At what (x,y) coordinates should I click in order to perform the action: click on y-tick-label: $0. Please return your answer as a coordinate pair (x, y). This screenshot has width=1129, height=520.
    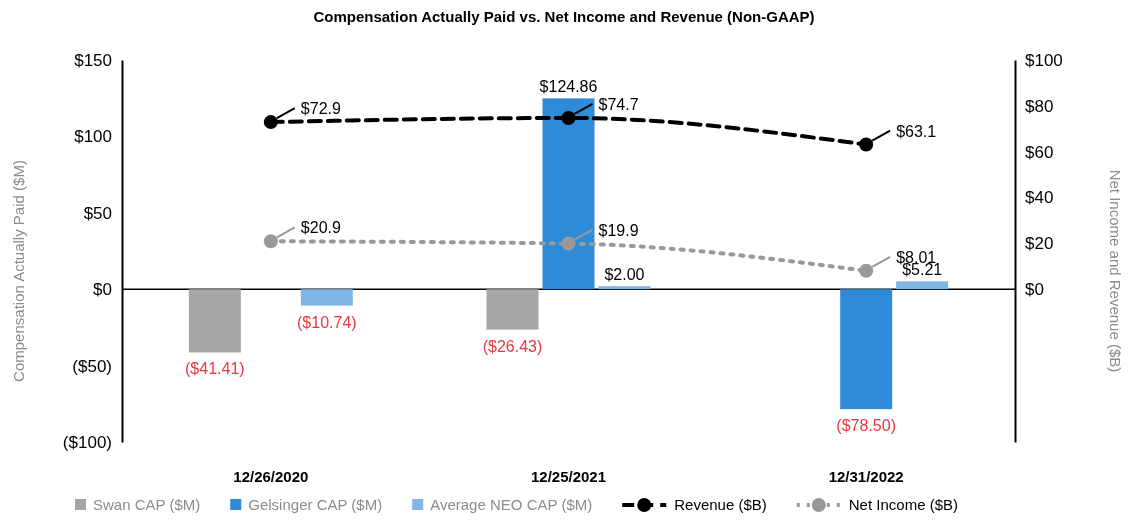
    Looking at the image, I should click on (102, 290).